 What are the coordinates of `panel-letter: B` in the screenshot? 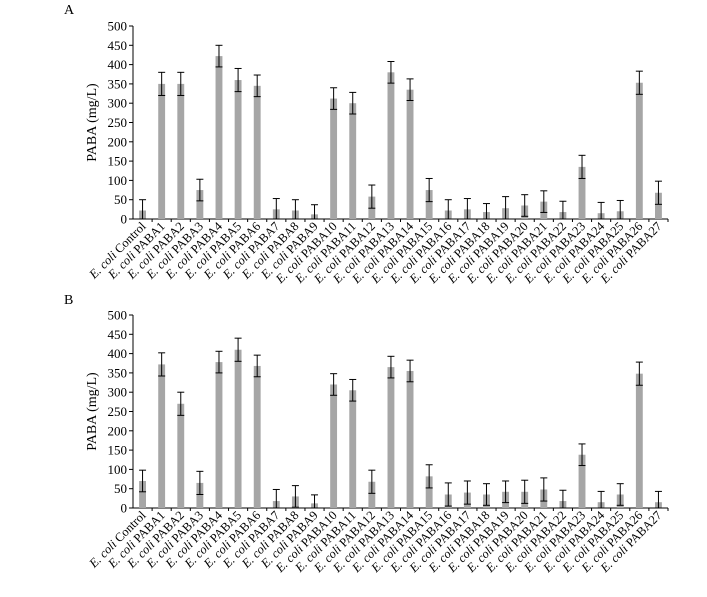 It's located at (68, 300).